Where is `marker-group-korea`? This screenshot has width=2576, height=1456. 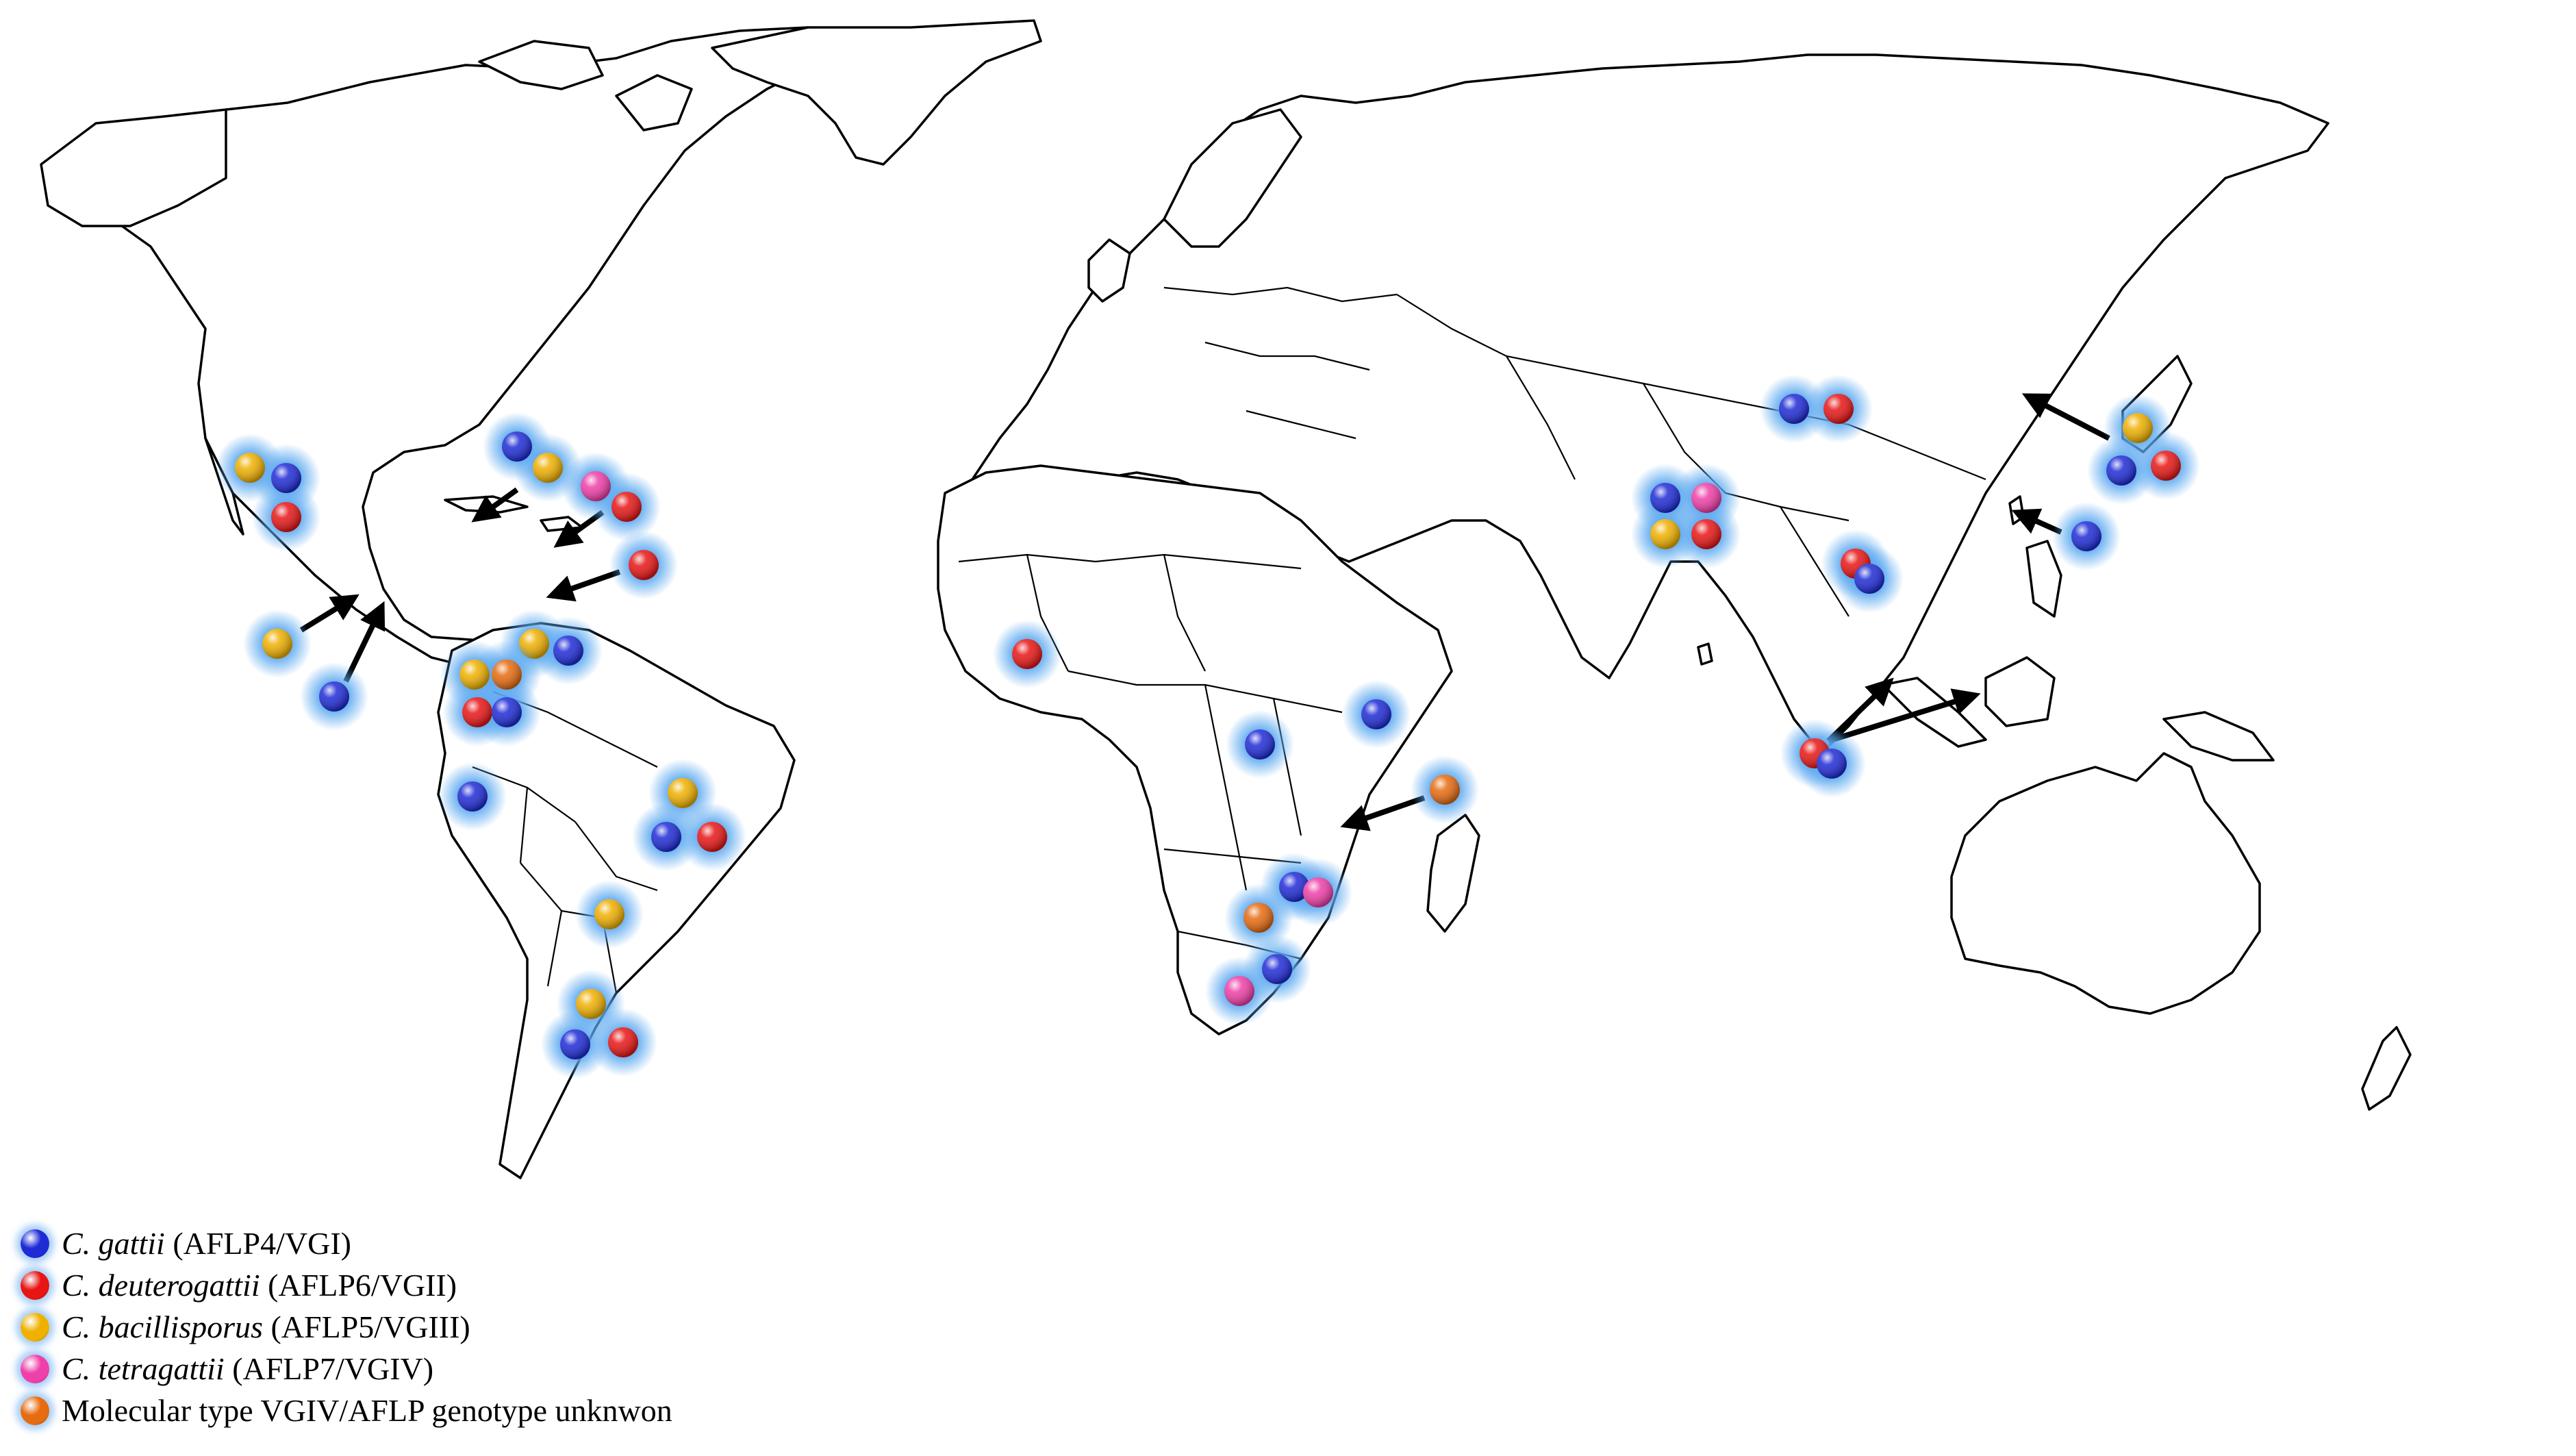
marker-group-korea is located at coordinates (2143, 449).